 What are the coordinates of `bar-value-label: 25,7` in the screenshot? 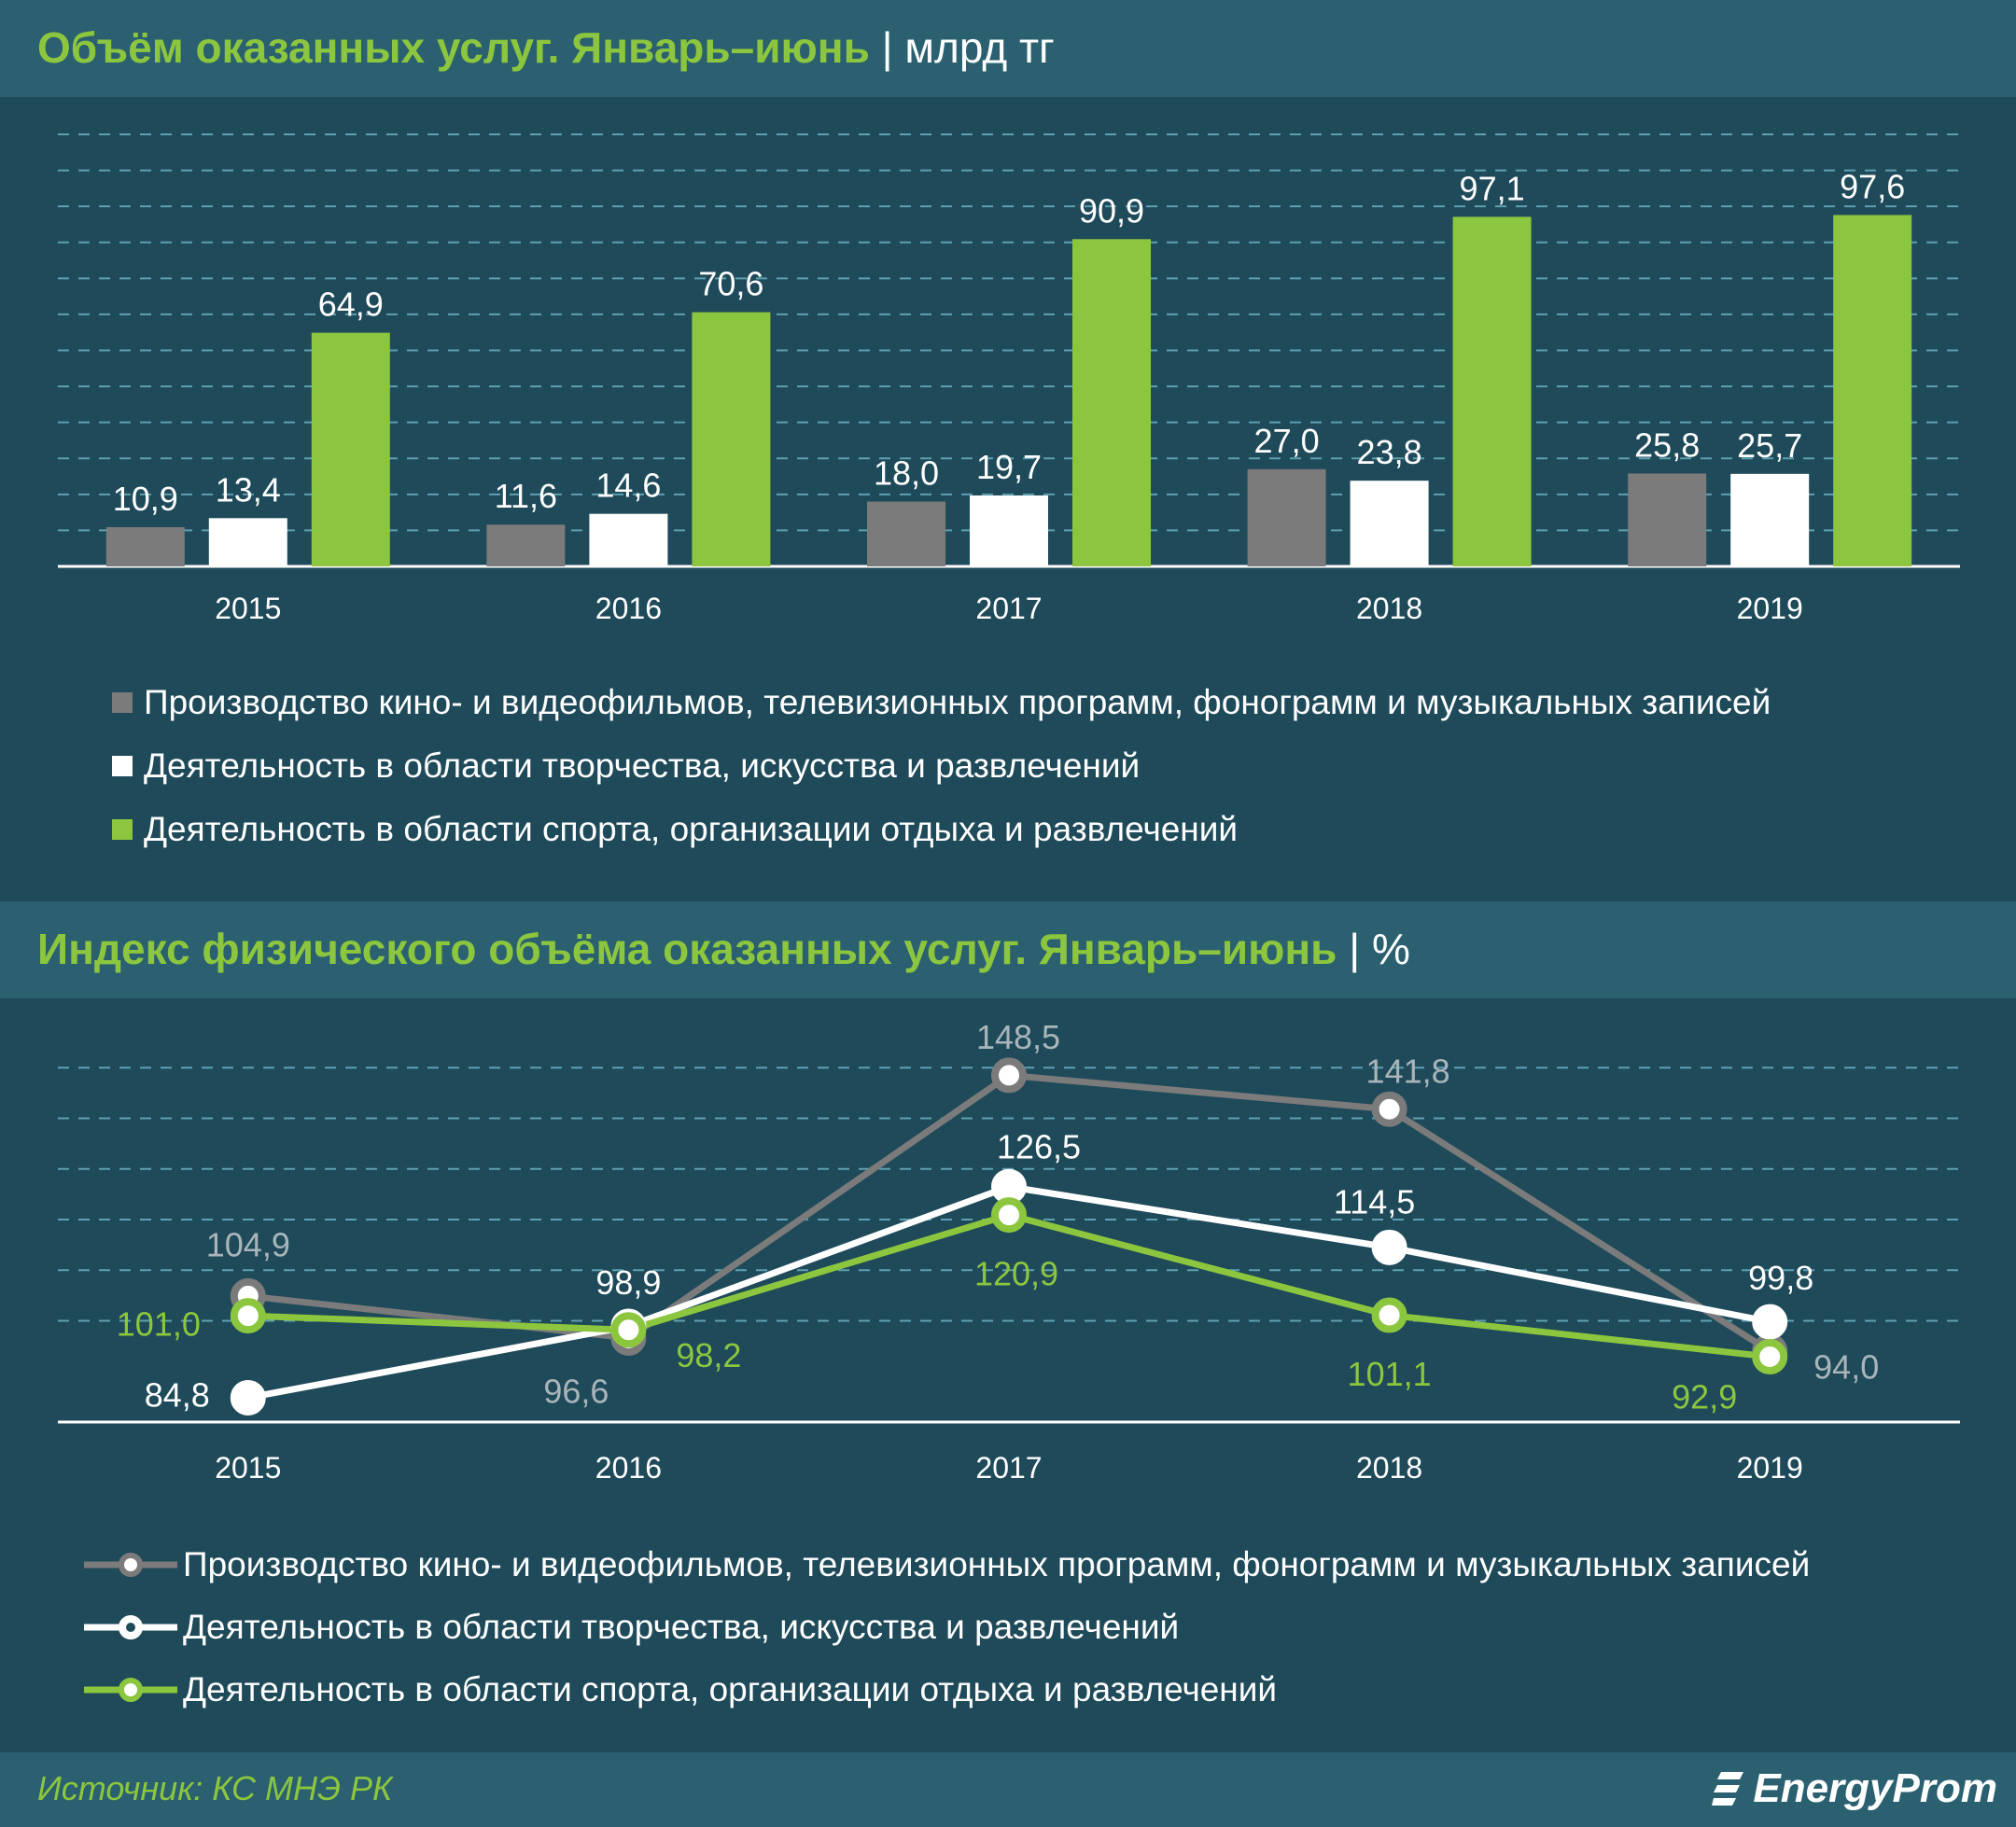 It's located at (1769, 446).